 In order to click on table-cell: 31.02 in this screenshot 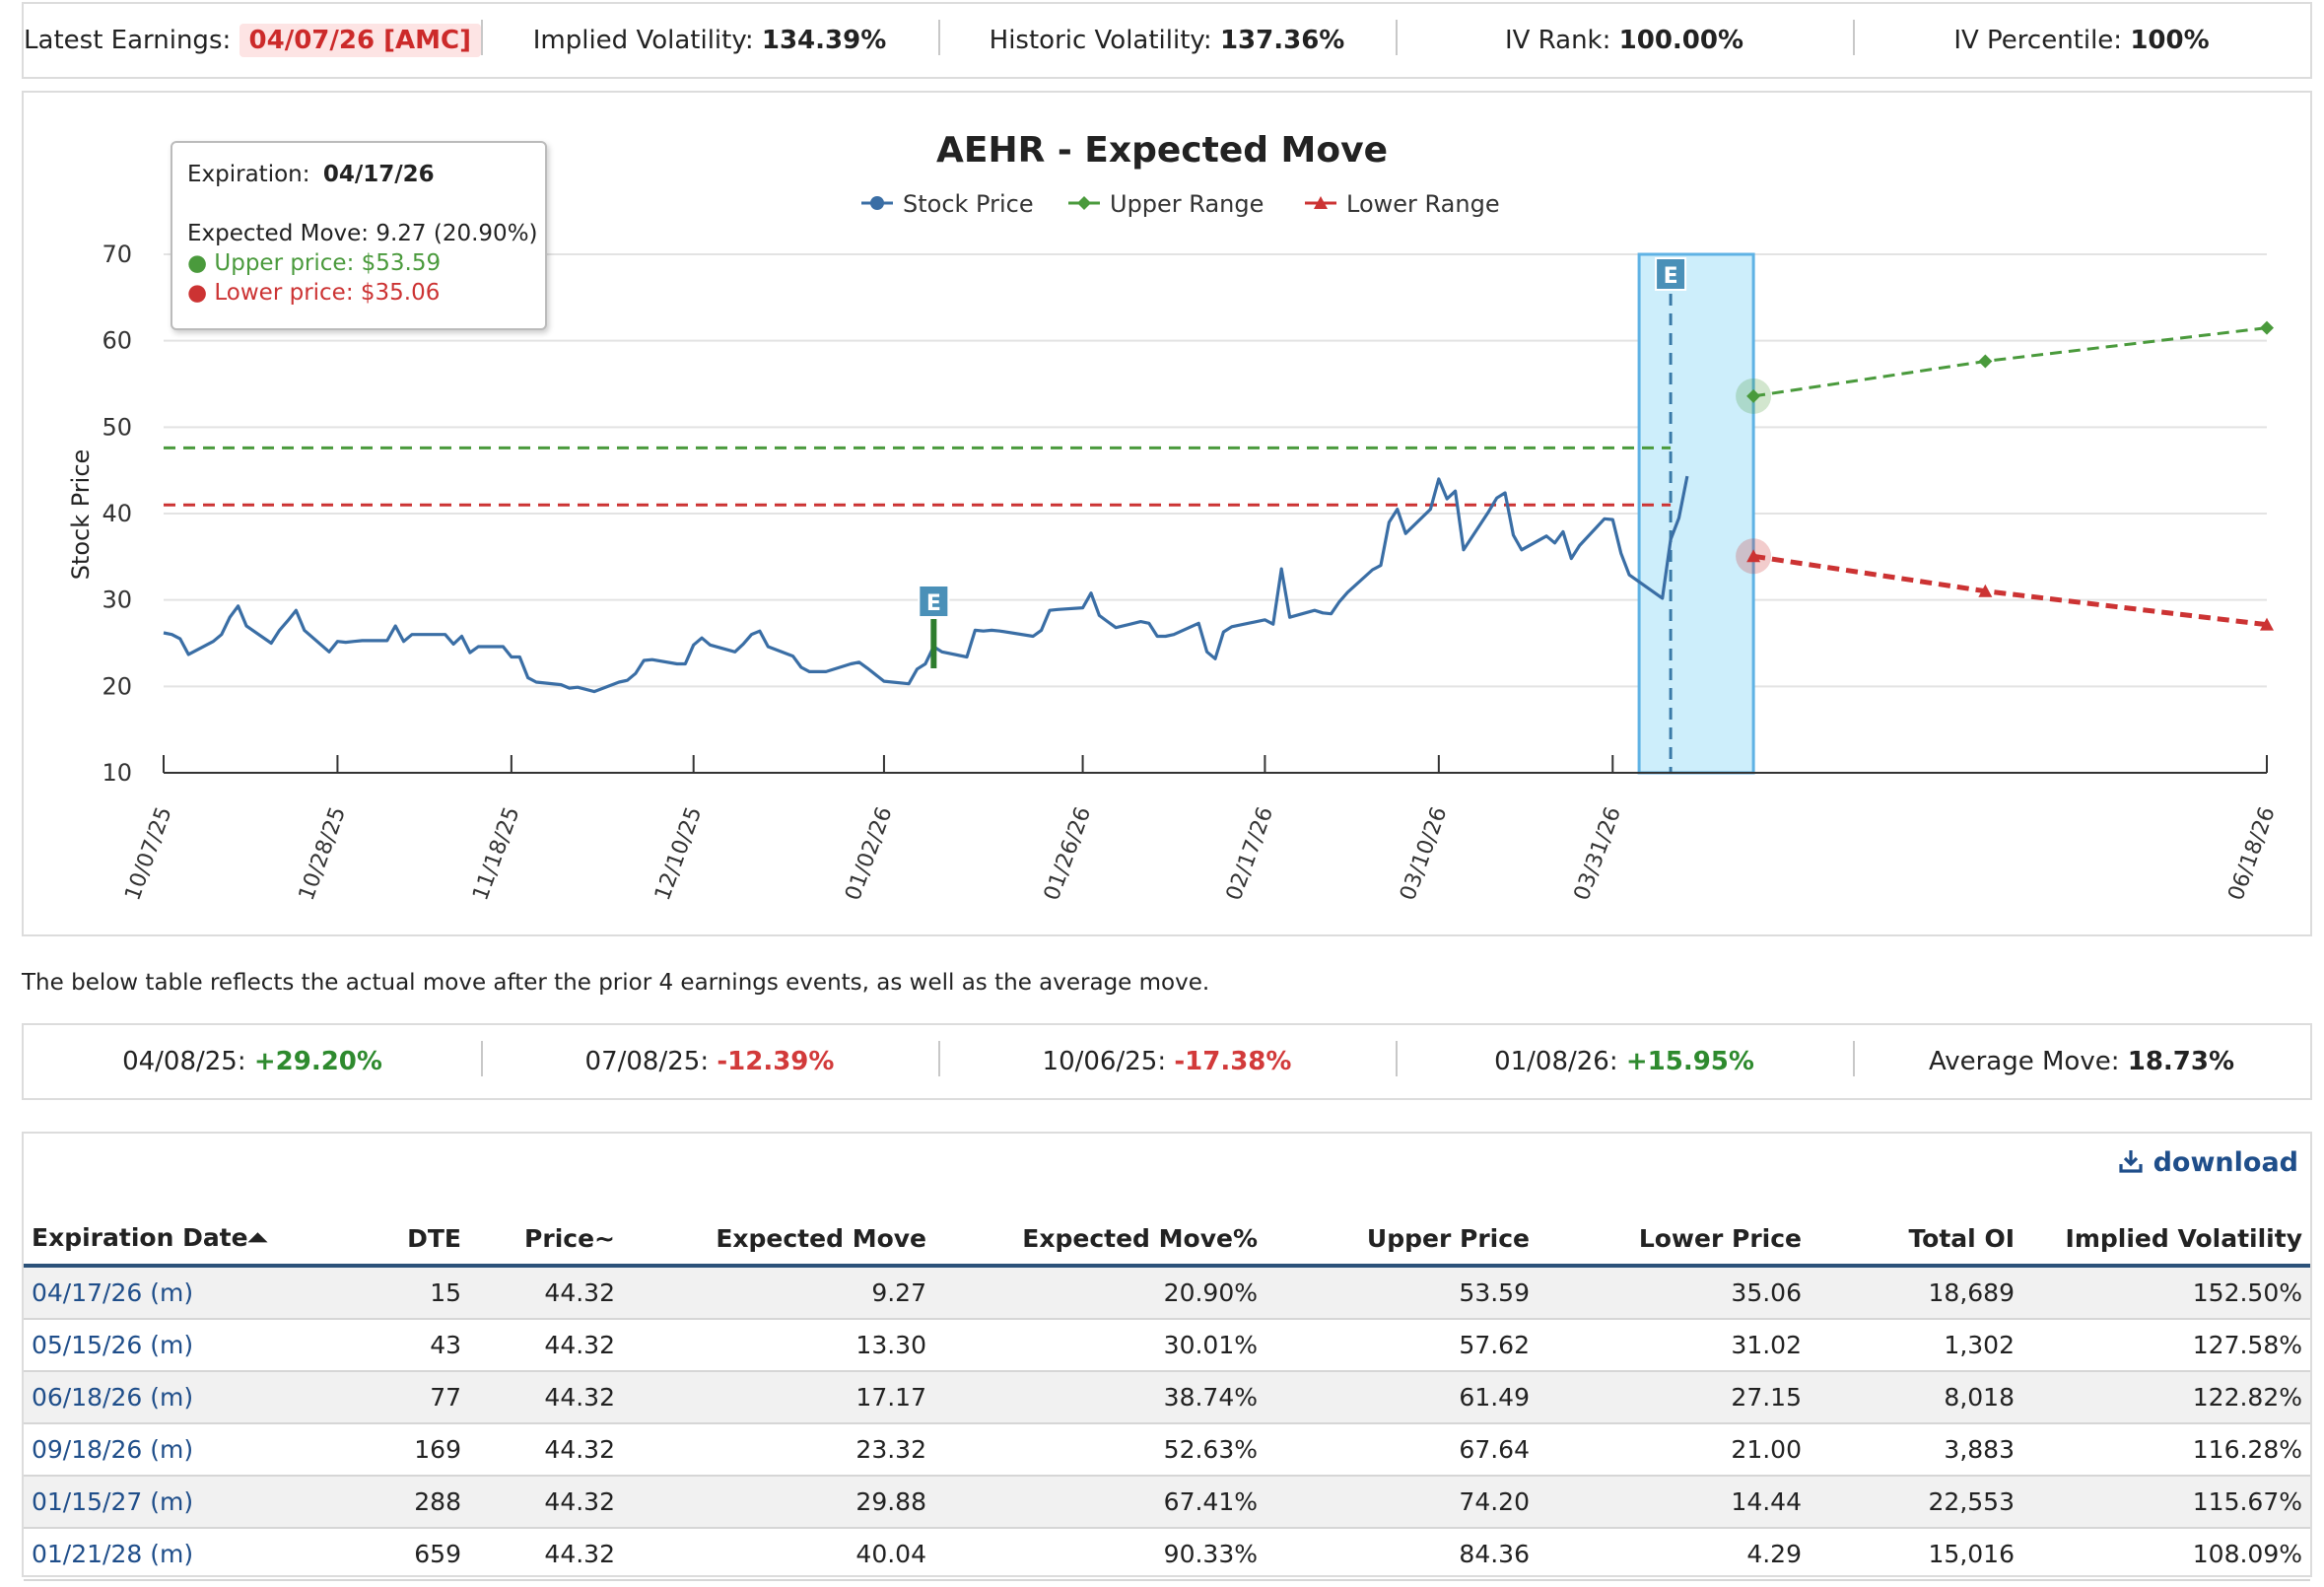, I will do `click(1674, 1345)`.